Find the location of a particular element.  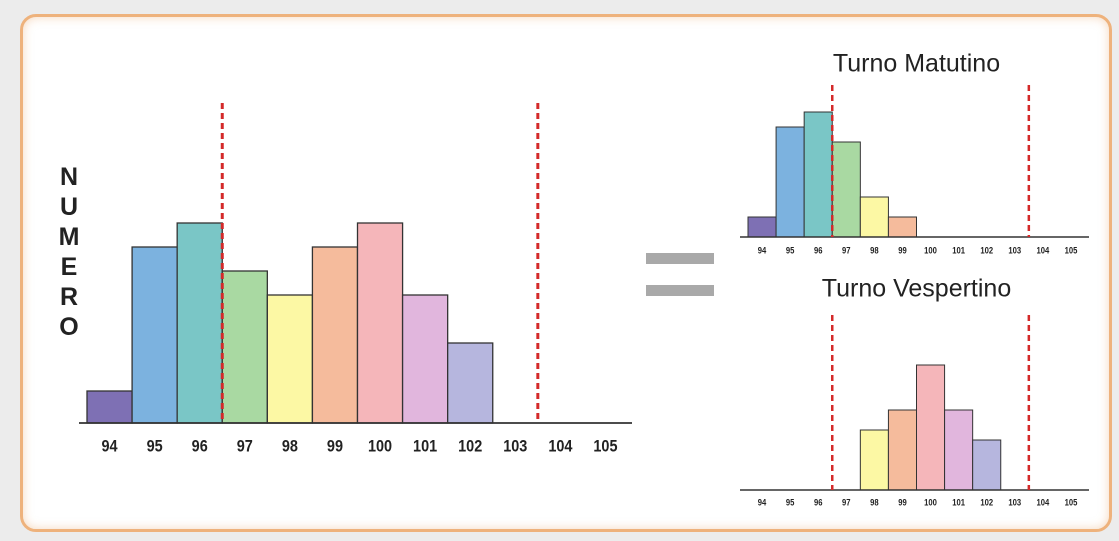

chart-title: Turno Vespertino is located at coordinates (916, 289).